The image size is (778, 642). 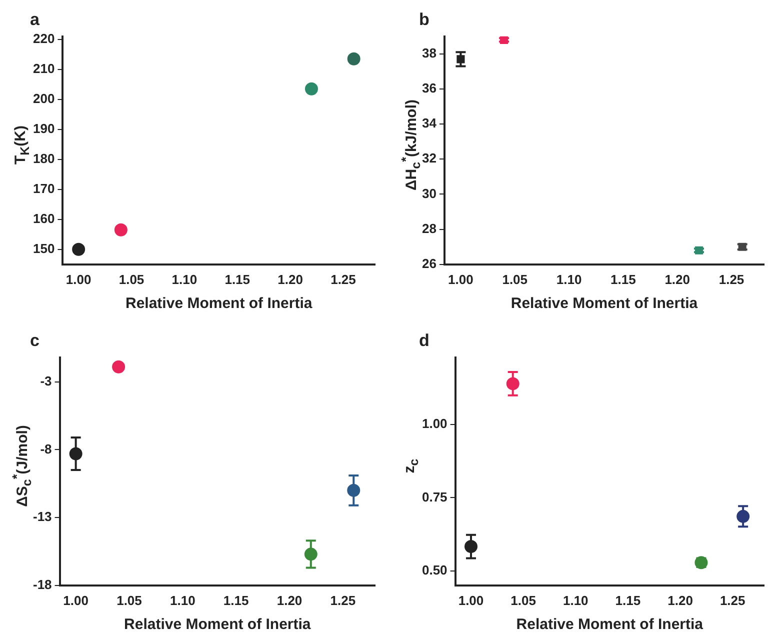 I want to click on y-tick-label: 210, so click(x=43, y=68).